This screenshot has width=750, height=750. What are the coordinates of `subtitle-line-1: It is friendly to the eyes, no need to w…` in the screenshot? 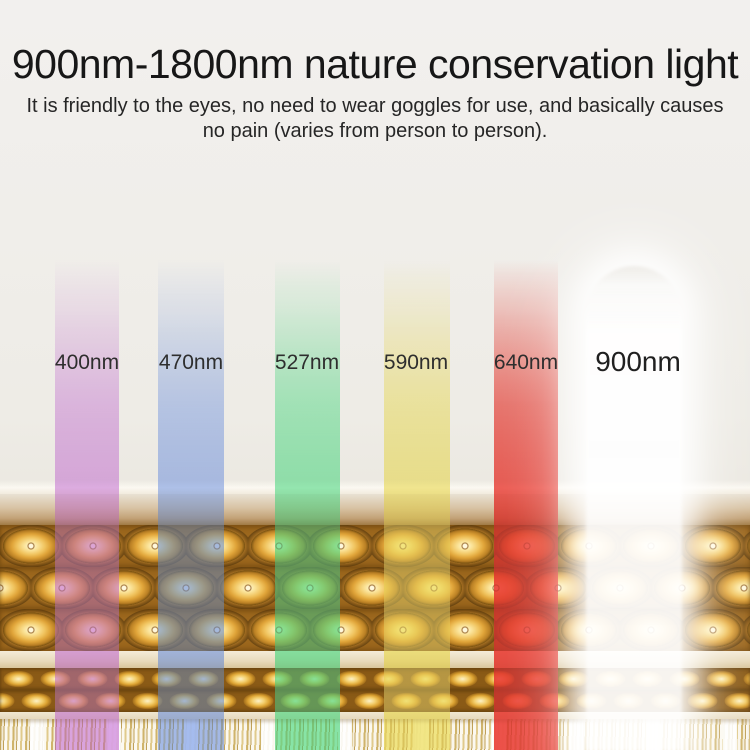 It's located at (375, 106).